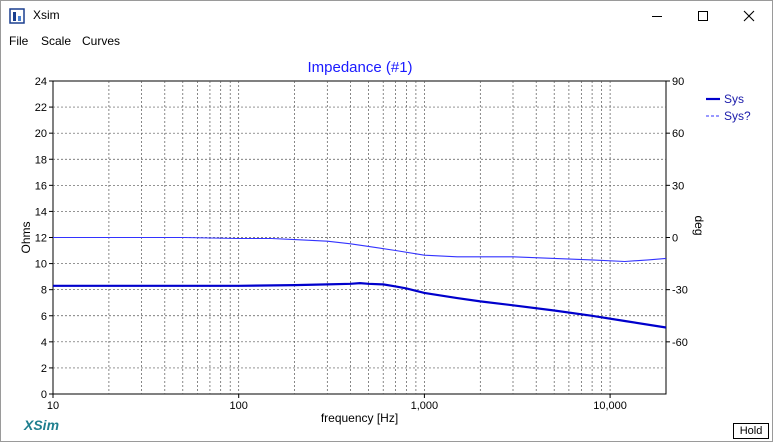 The width and height of the screenshot is (773, 442). I want to click on series-line-sys, so click(360, 305).